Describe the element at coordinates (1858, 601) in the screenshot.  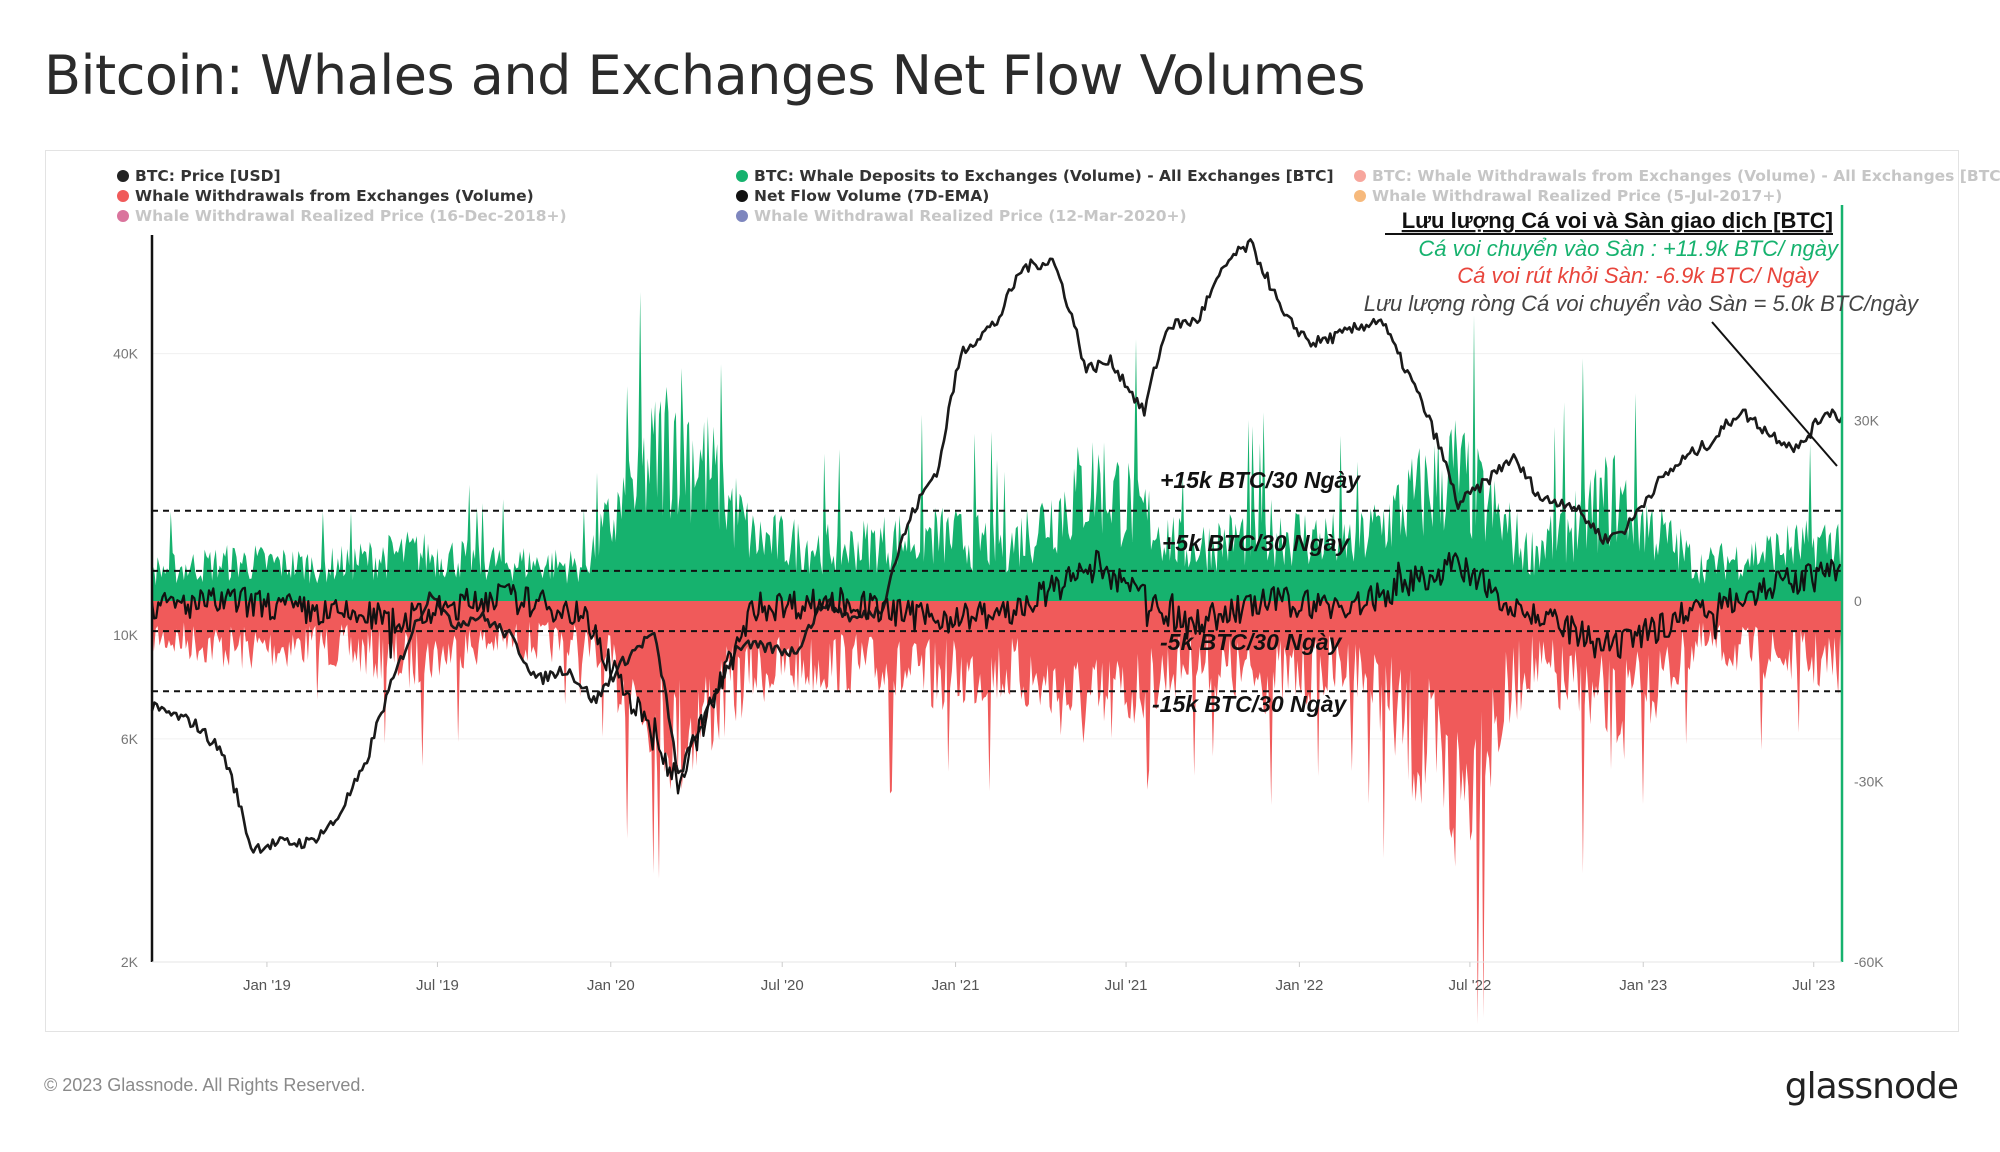
I see `right-tick-label: 0` at that location.